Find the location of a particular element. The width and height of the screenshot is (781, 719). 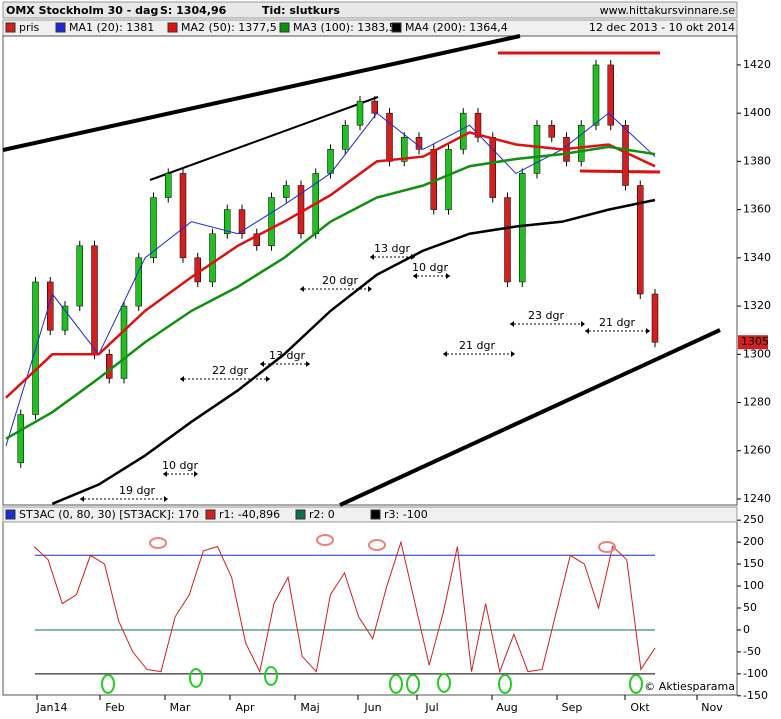

annotation: 20 dgr is located at coordinates (340, 280).